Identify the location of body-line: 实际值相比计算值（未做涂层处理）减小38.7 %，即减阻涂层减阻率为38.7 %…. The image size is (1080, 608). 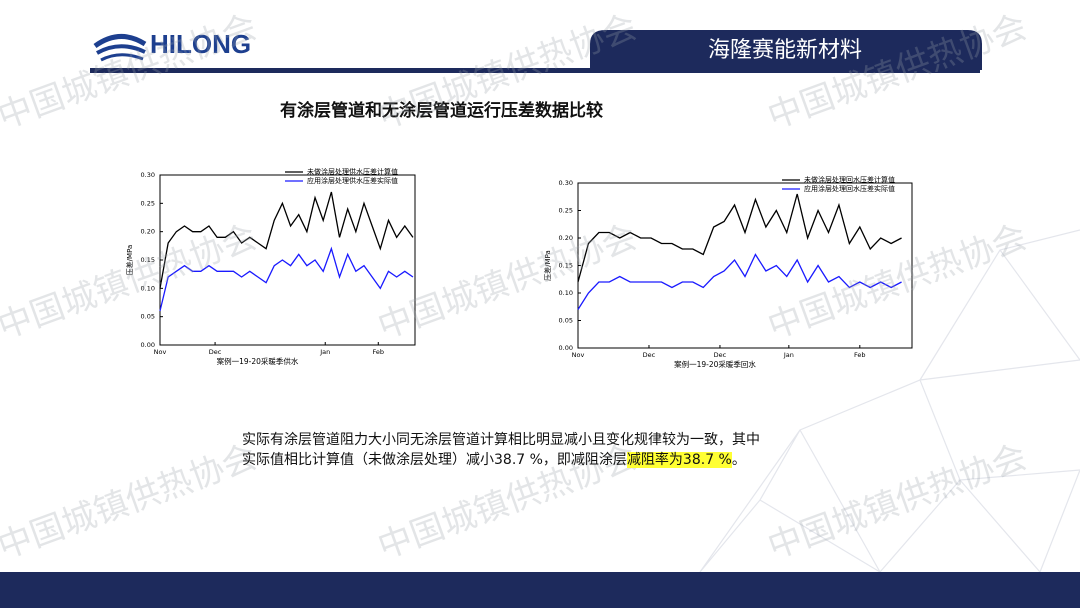
(501, 460).